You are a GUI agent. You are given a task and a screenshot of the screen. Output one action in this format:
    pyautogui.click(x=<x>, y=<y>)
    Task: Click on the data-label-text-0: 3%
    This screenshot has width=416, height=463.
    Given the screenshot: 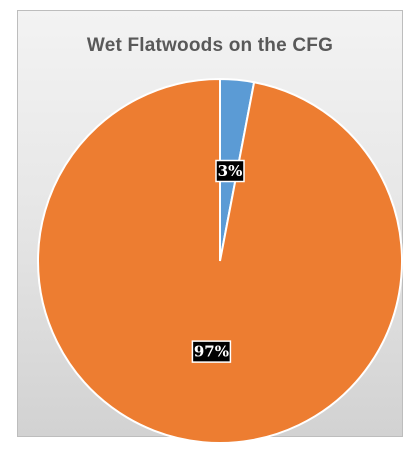 What is the action you would take?
    pyautogui.click(x=230, y=171)
    